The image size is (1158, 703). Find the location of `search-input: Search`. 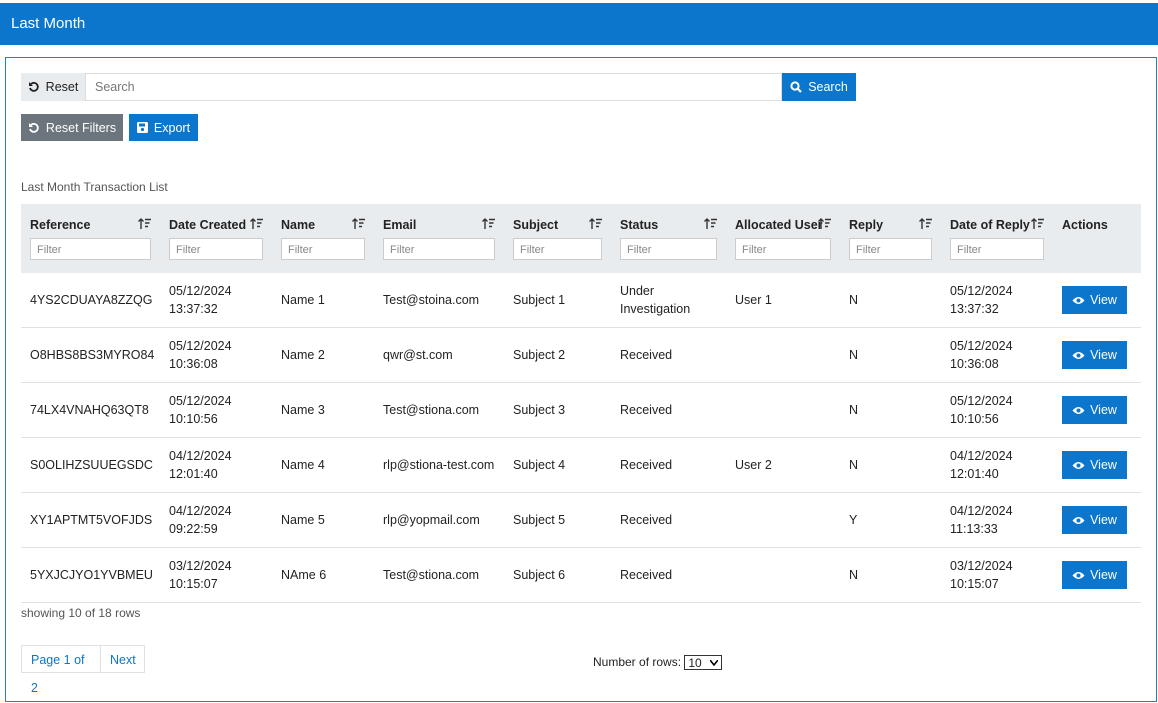

search-input: Search is located at coordinates (433, 87).